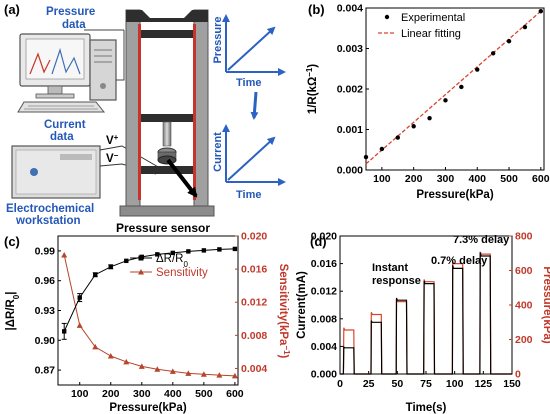 This screenshot has width=550, height=414. Describe the element at coordinates (65, 125) in the screenshot. I see `current-data-label: Current` at that location.